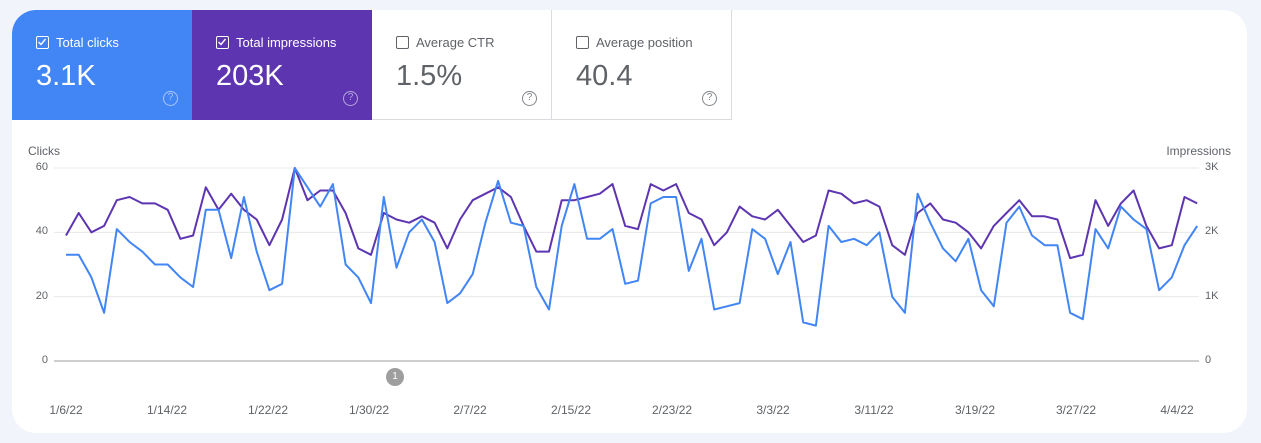 Image resolution: width=1261 pixels, height=443 pixels. What do you see at coordinates (66, 76) in the screenshot?
I see `metric-value: 3.1K` at bounding box center [66, 76].